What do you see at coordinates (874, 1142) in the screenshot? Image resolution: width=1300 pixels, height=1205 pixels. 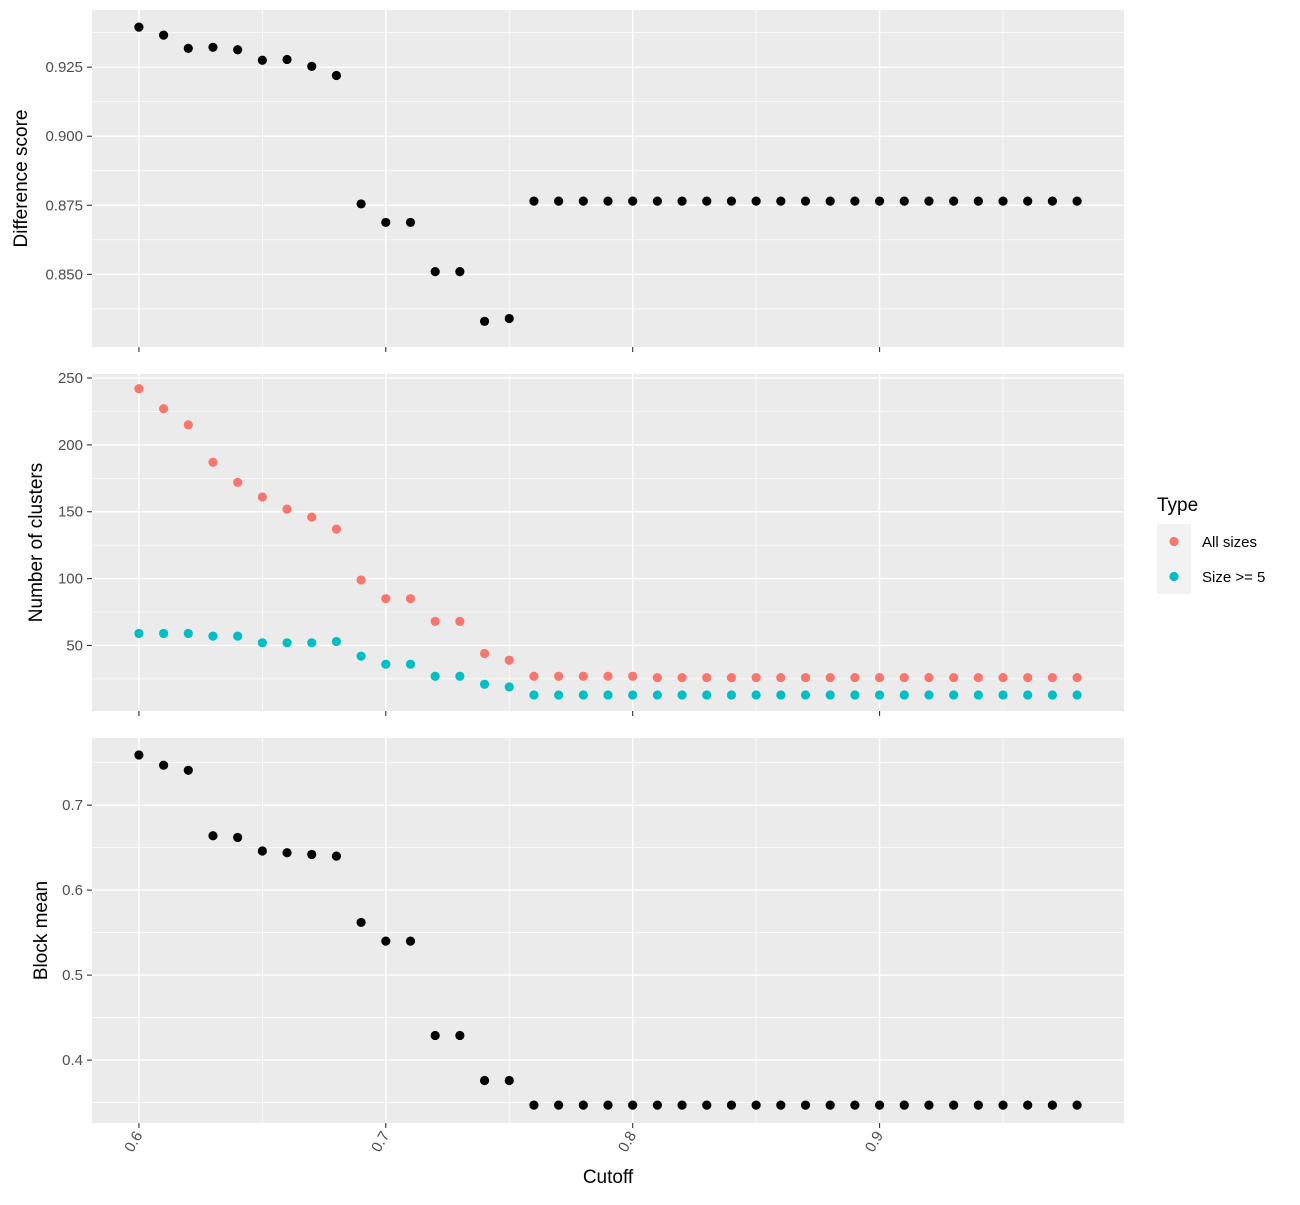 I see `x-tick-label: 0.9` at bounding box center [874, 1142].